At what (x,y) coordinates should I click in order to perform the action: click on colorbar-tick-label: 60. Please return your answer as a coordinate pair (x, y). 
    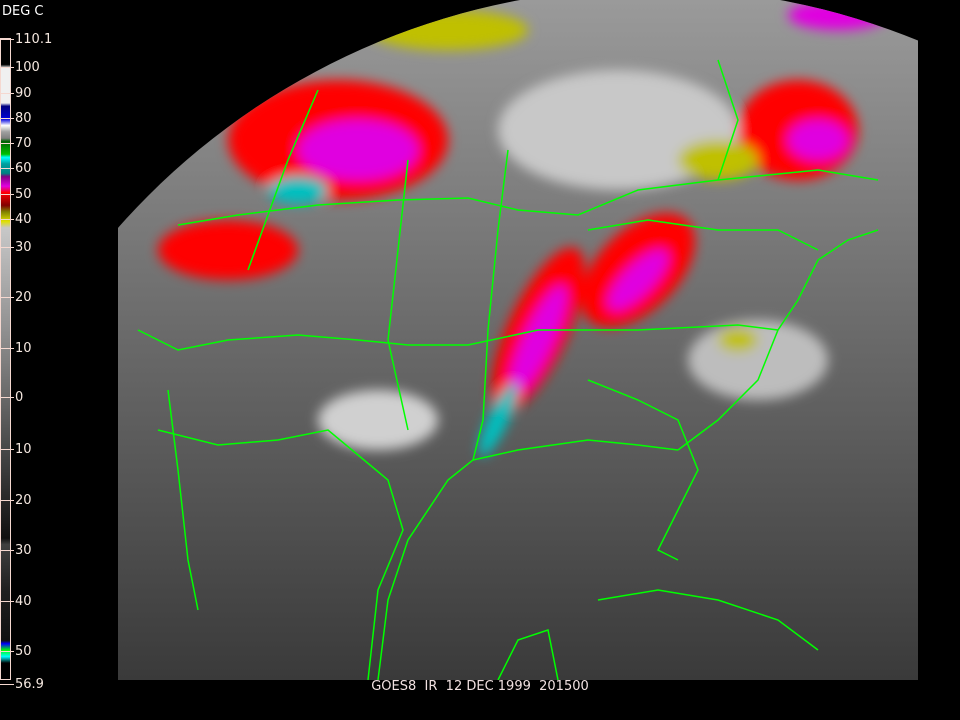
    Looking at the image, I should click on (16, 169).